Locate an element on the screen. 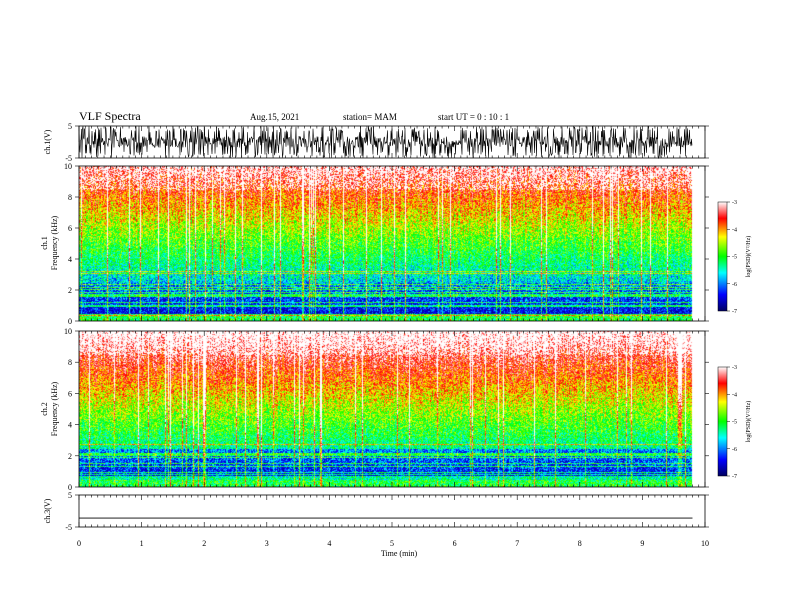  ch1-ylabel: ch.1(V) is located at coordinates (47, 141).